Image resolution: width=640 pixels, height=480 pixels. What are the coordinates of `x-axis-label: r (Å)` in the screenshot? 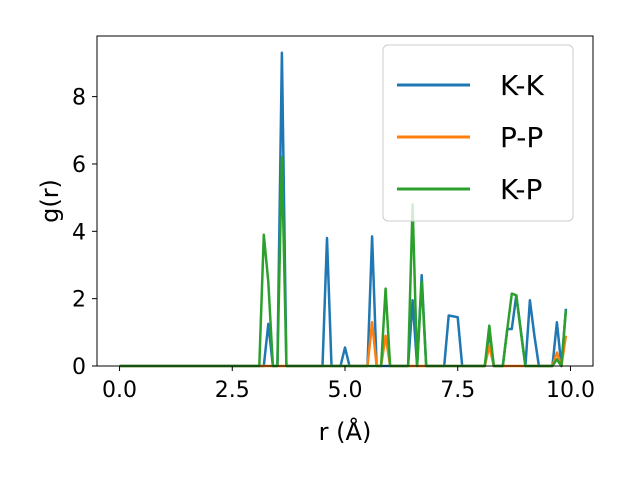 It's located at (345, 431).